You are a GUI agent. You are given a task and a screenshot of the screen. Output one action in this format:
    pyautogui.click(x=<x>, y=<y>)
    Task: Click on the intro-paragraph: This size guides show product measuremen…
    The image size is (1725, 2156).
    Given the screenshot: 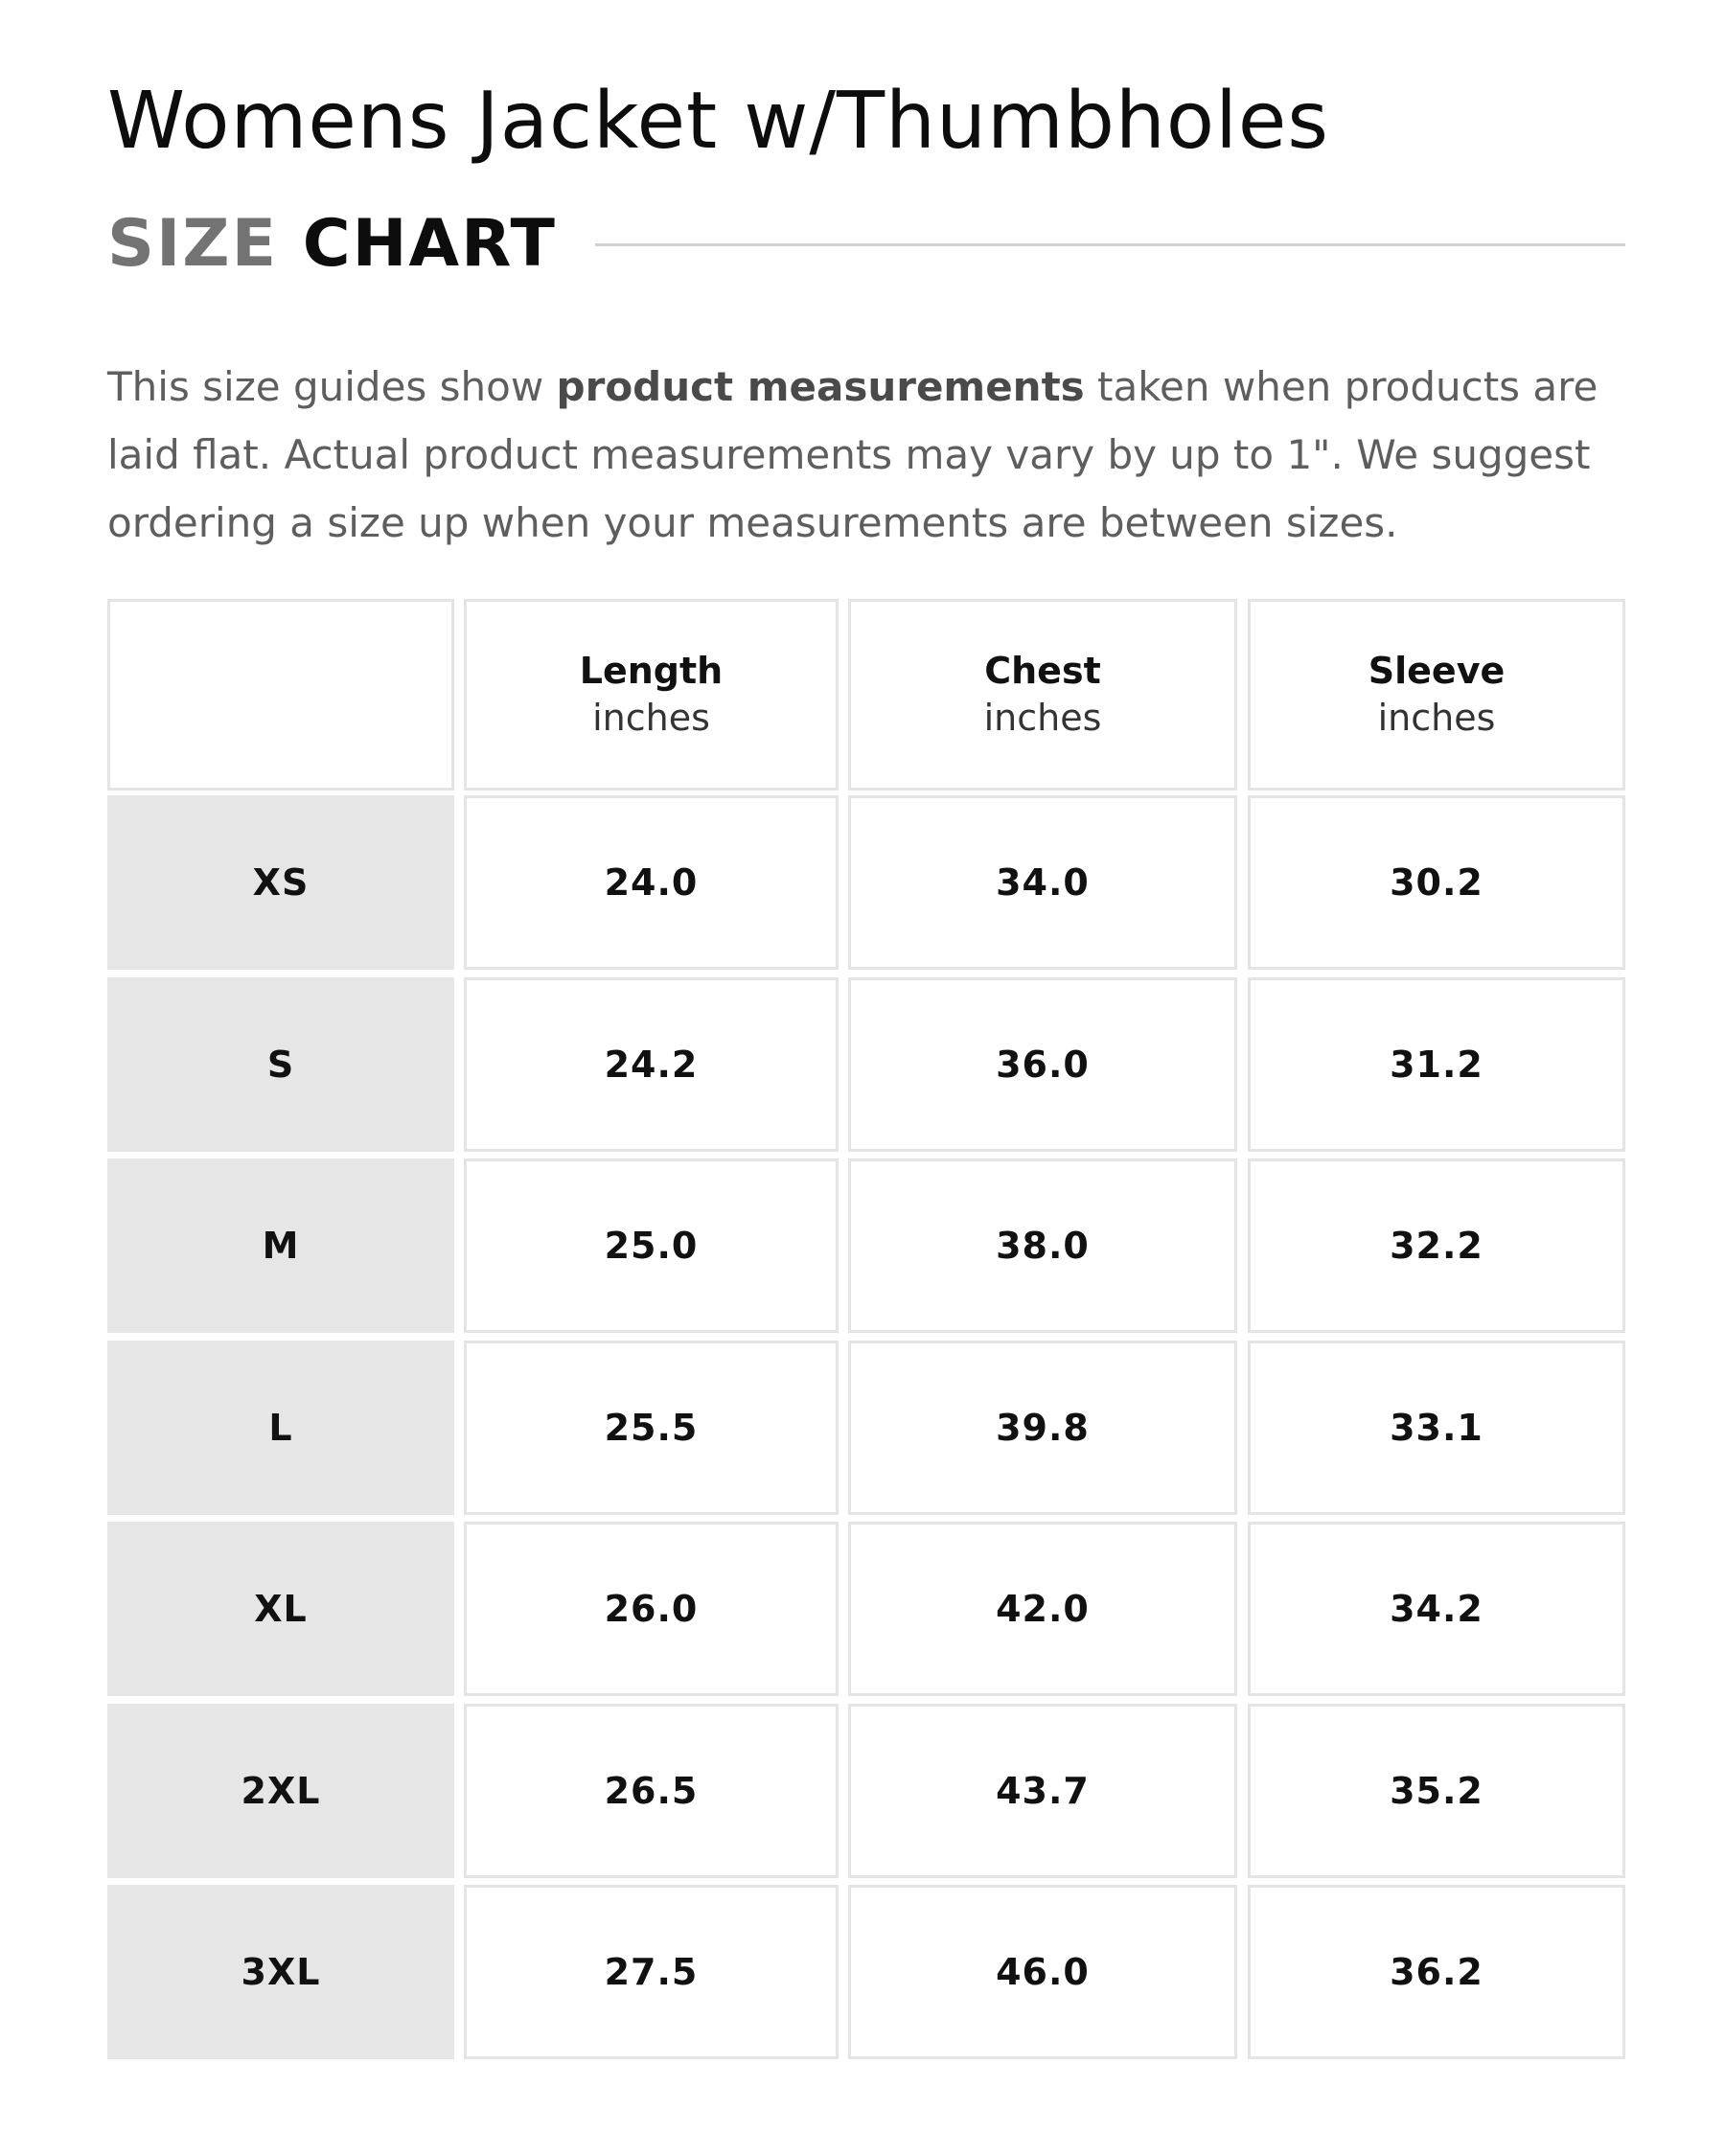 What is the action you would take?
    pyautogui.click(x=866, y=455)
    